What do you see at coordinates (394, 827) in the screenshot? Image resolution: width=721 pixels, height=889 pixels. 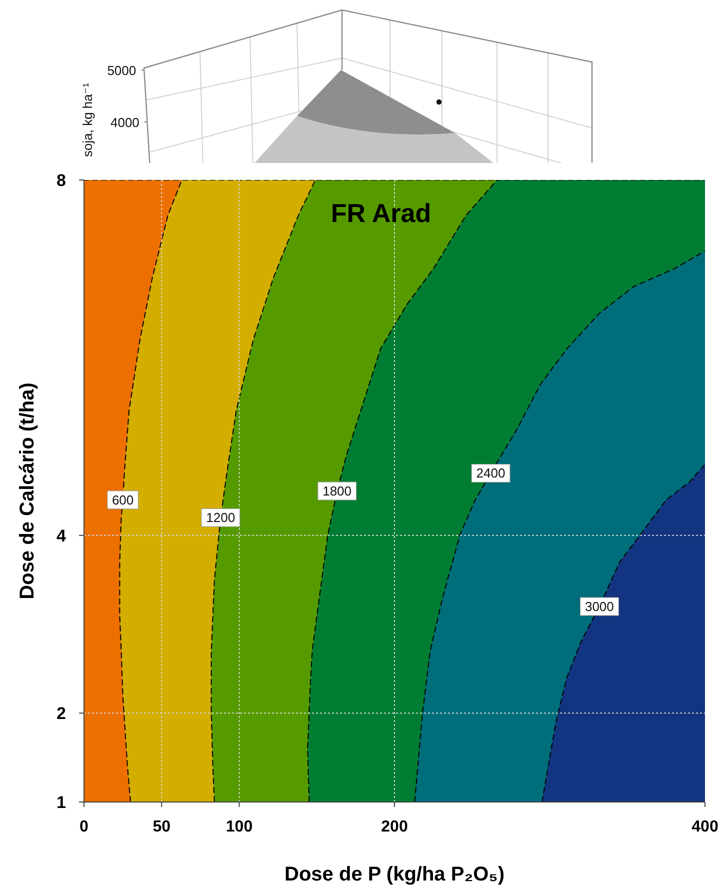 I see `x-tick-label: 200` at bounding box center [394, 827].